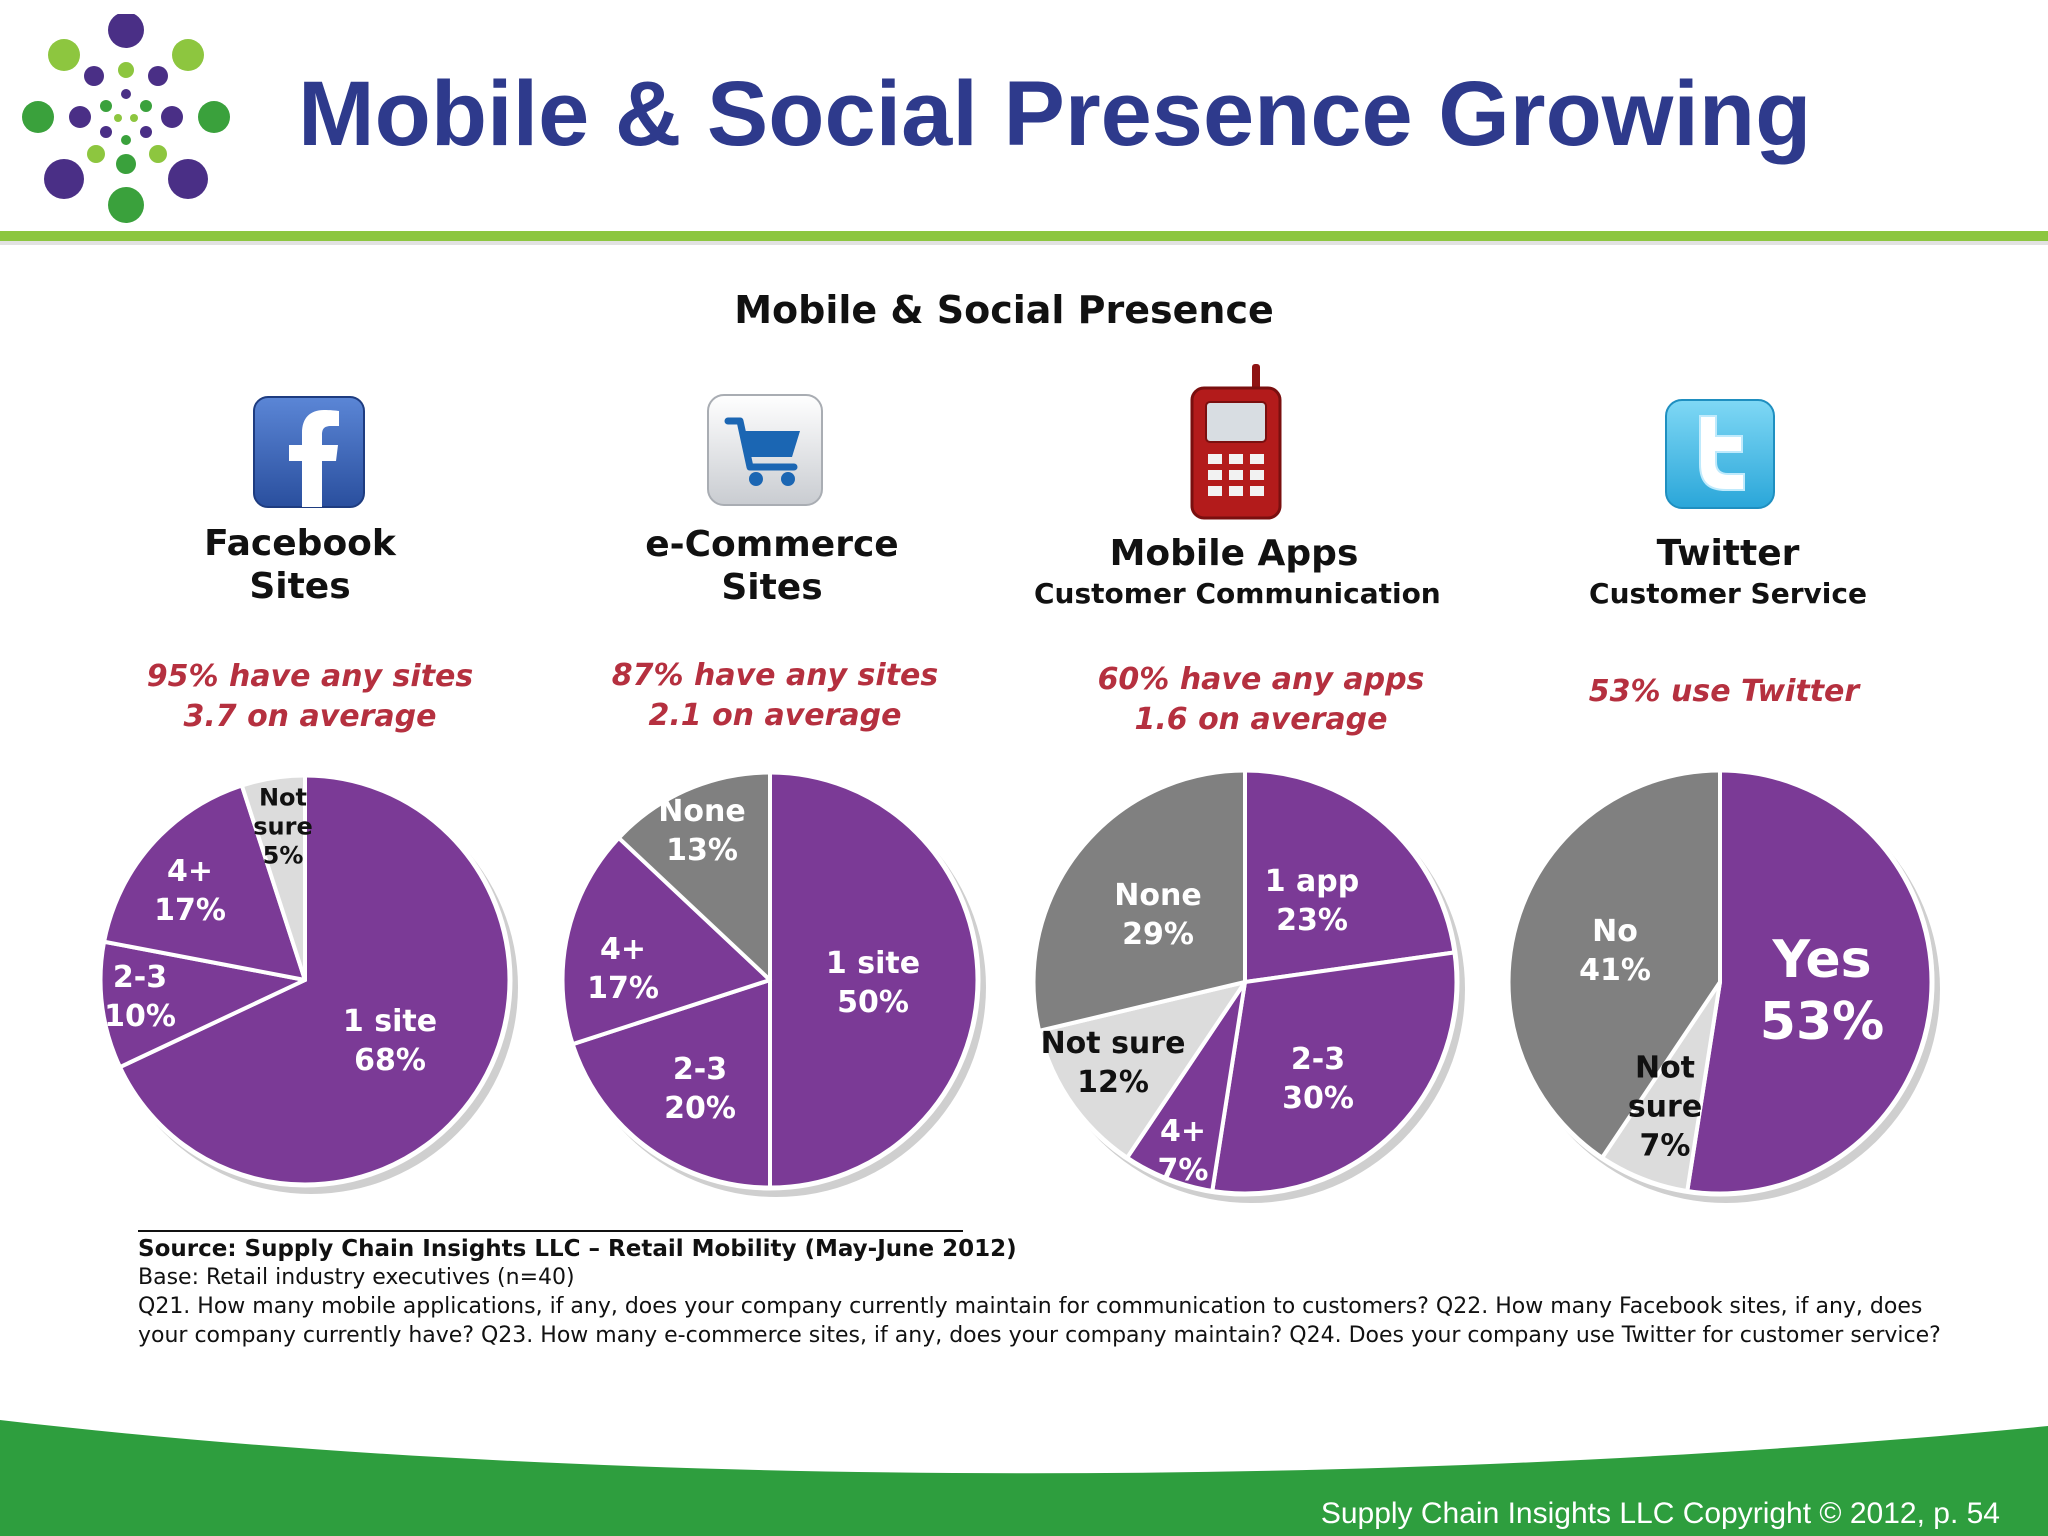  I want to click on title-divider-shadow, so click(1024, 243).